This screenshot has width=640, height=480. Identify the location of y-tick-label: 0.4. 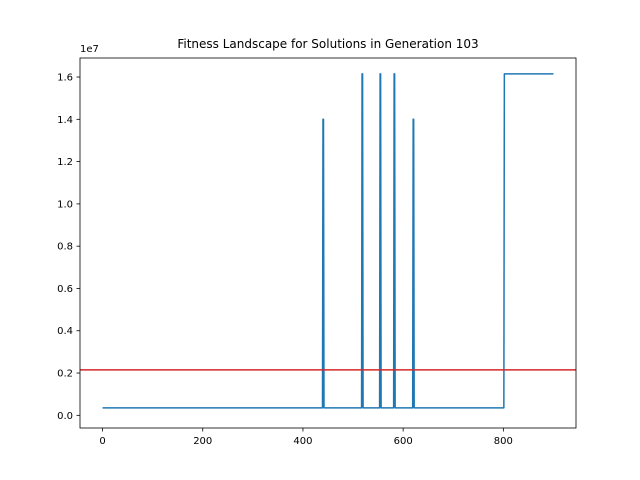
(65, 331).